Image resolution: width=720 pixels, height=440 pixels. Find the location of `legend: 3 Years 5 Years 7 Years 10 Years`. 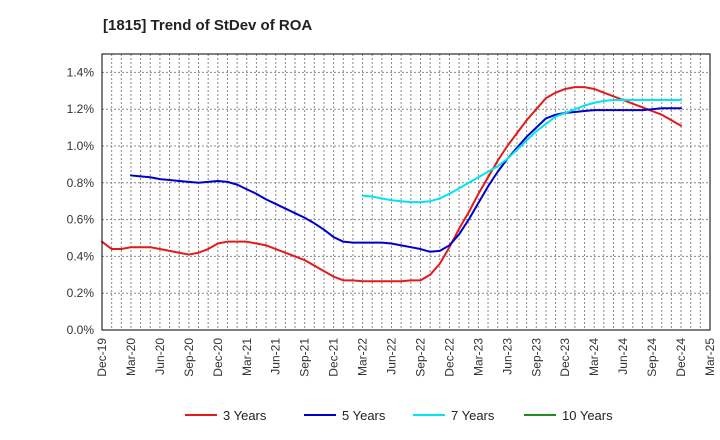

legend: 3 Years 5 Years 7 Years 10 Years is located at coordinates (399, 415).